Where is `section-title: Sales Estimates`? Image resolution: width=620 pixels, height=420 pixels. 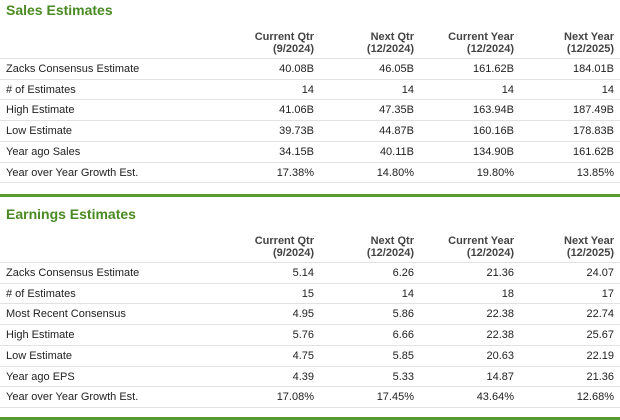 section-title: Sales Estimates is located at coordinates (59, 10).